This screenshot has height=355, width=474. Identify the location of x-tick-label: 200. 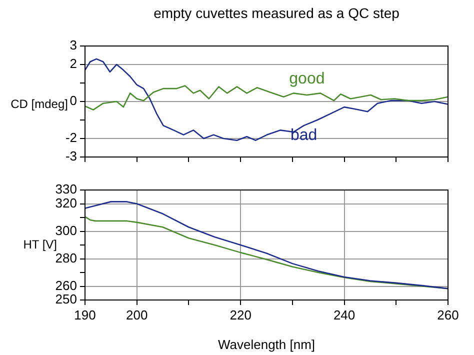
(137, 314).